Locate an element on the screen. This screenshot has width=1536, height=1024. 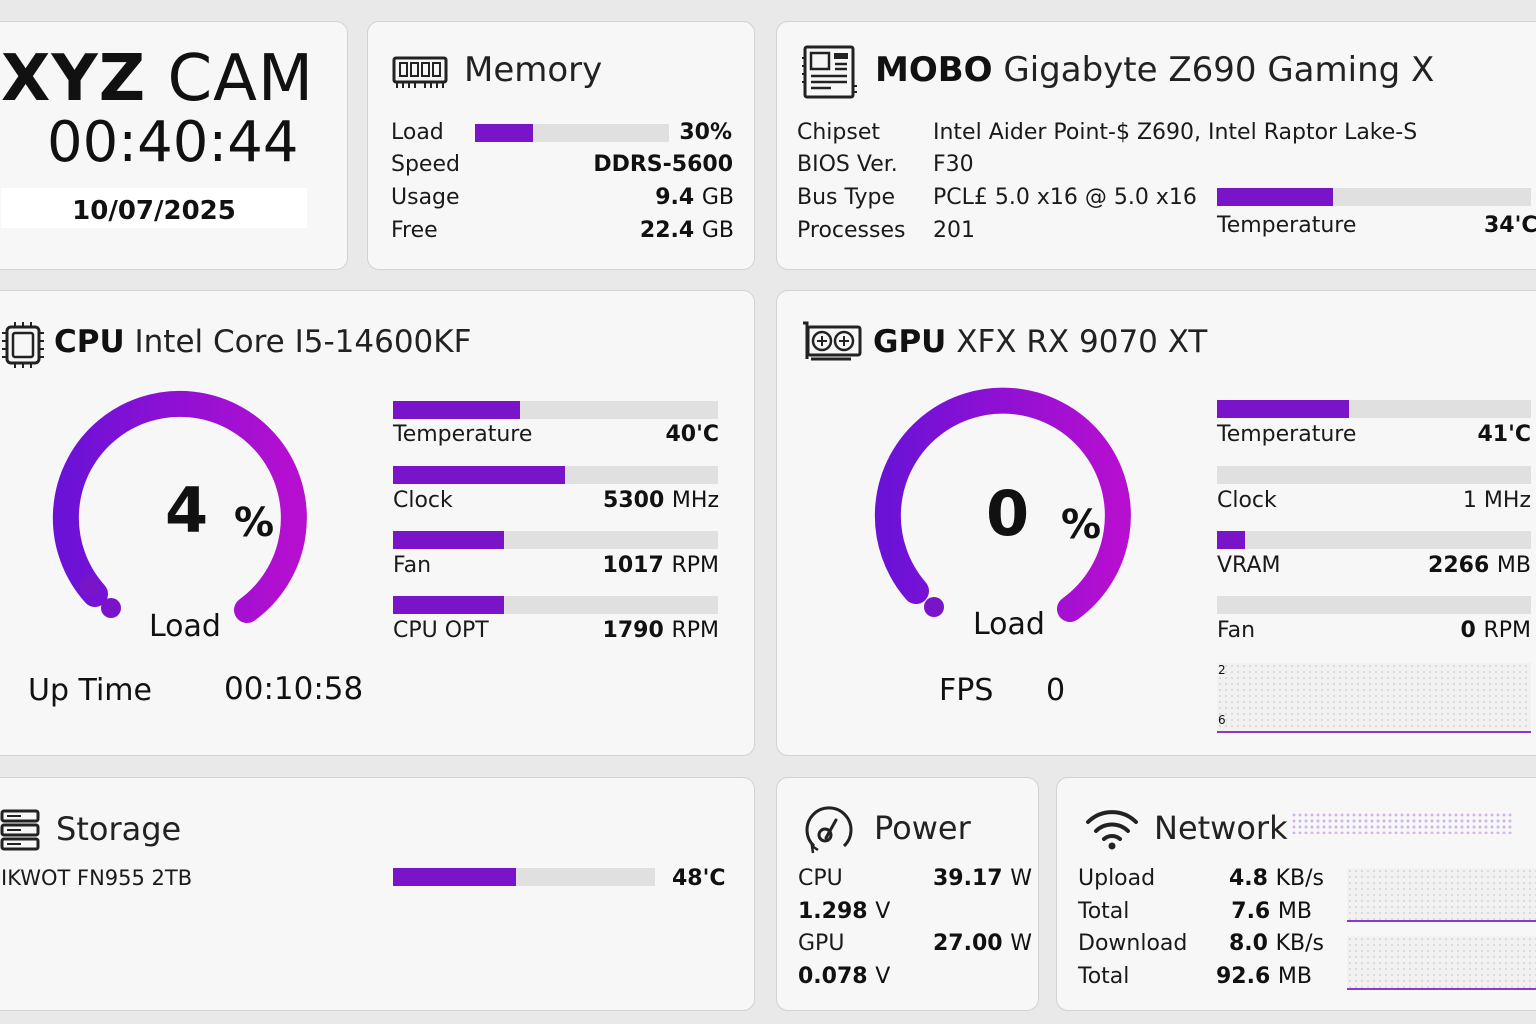
mobo-title-bold: MOBO is located at coordinates (934, 70).